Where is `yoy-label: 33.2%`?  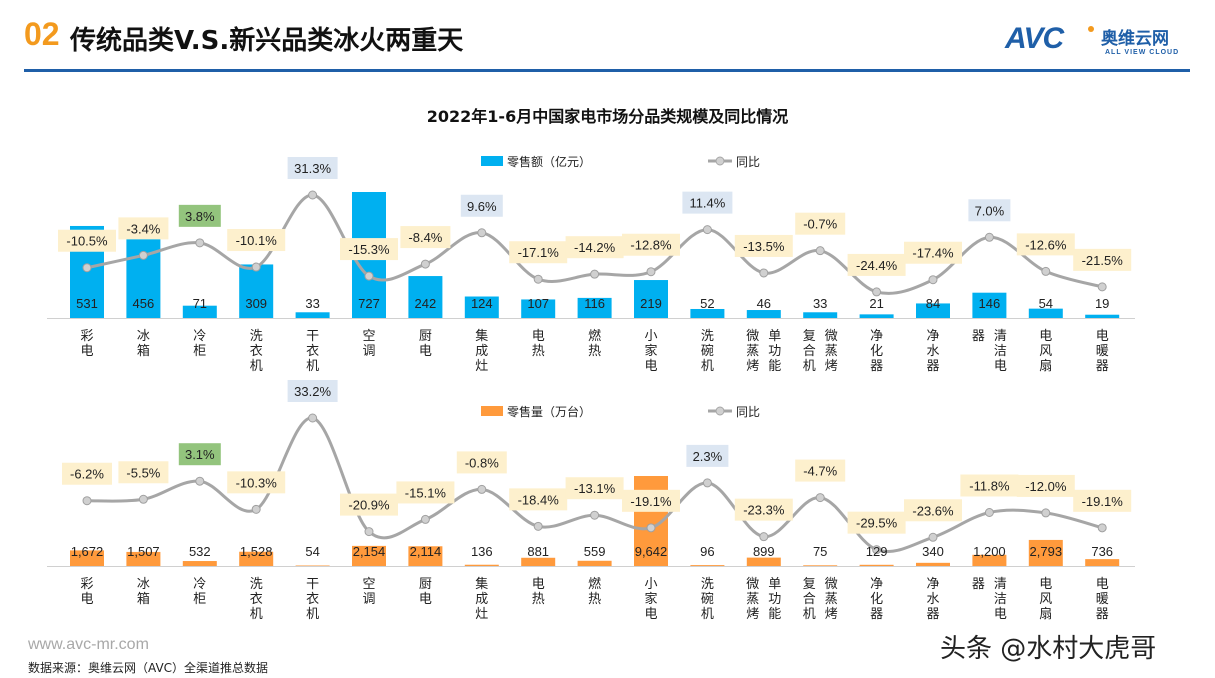 yoy-label: 33.2% is located at coordinates (312, 391).